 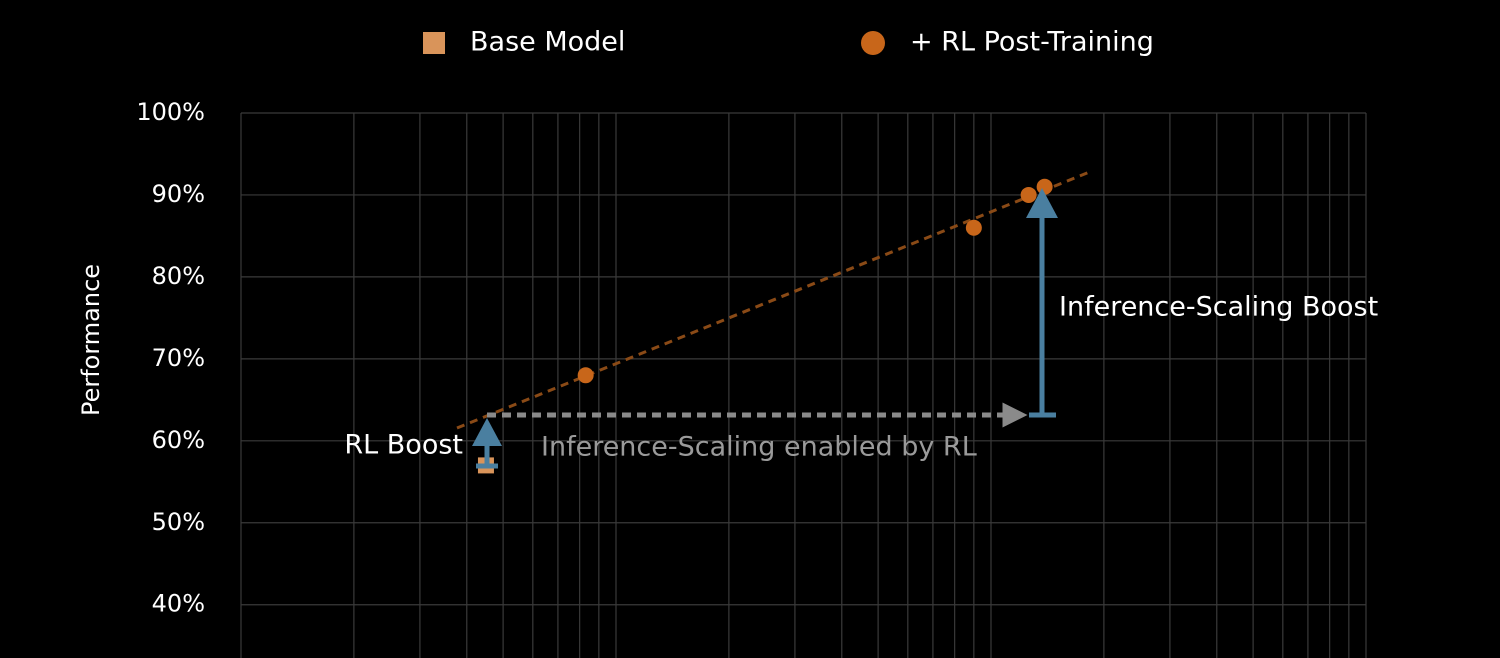 What do you see at coordinates (178, 358) in the screenshot?
I see `y-tick-label: 70%` at bounding box center [178, 358].